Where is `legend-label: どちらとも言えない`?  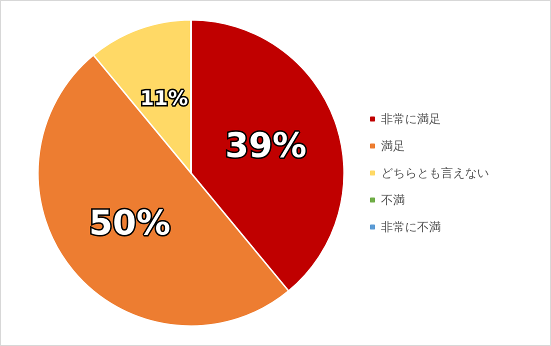
legend-label: どちらとも言えない is located at coordinates (435, 173).